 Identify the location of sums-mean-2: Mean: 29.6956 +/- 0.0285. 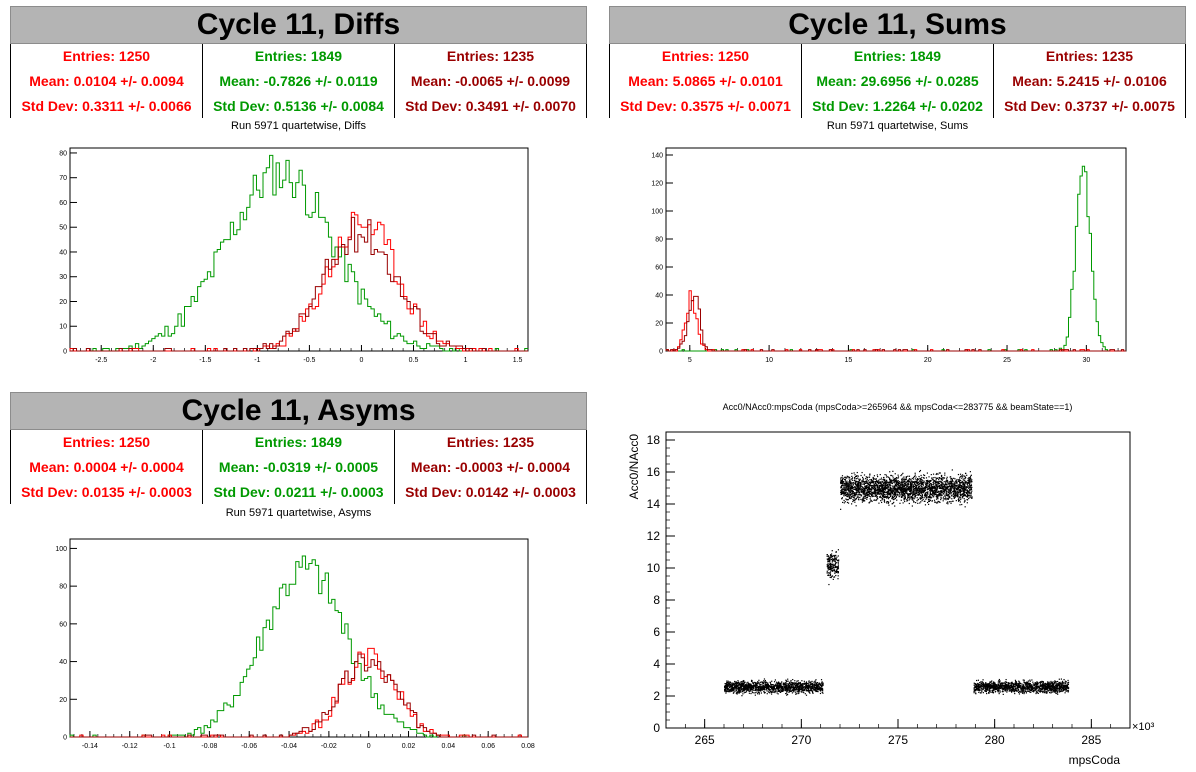
(897, 80).